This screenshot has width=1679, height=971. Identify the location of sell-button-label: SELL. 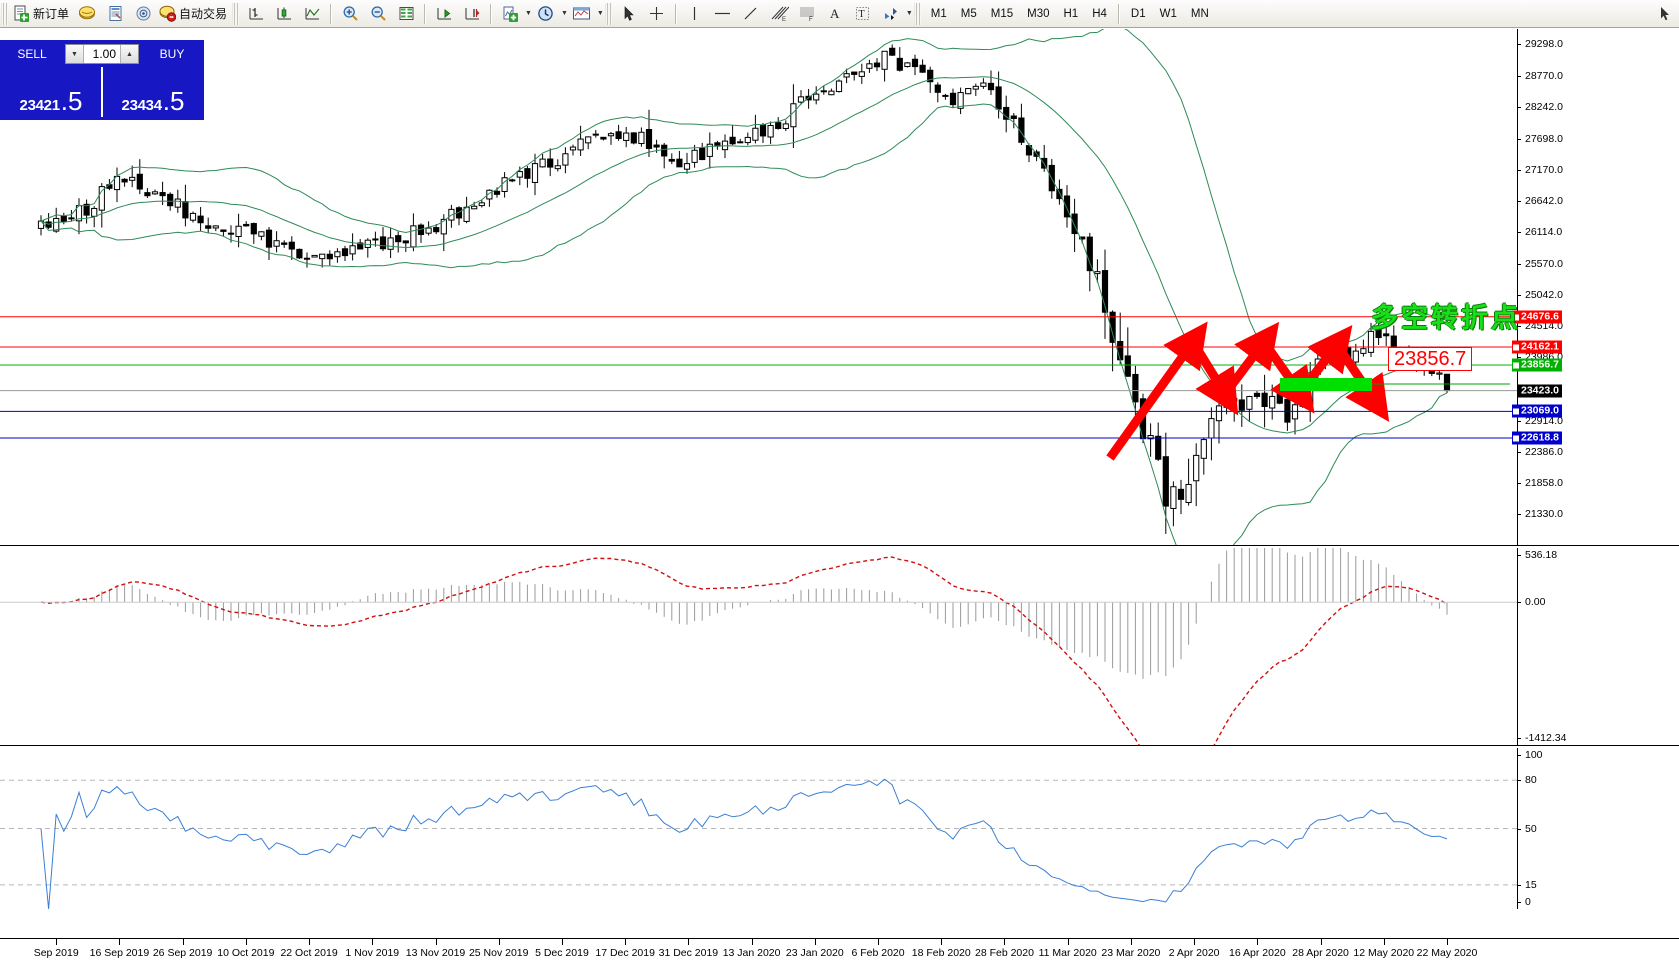
(32, 54).